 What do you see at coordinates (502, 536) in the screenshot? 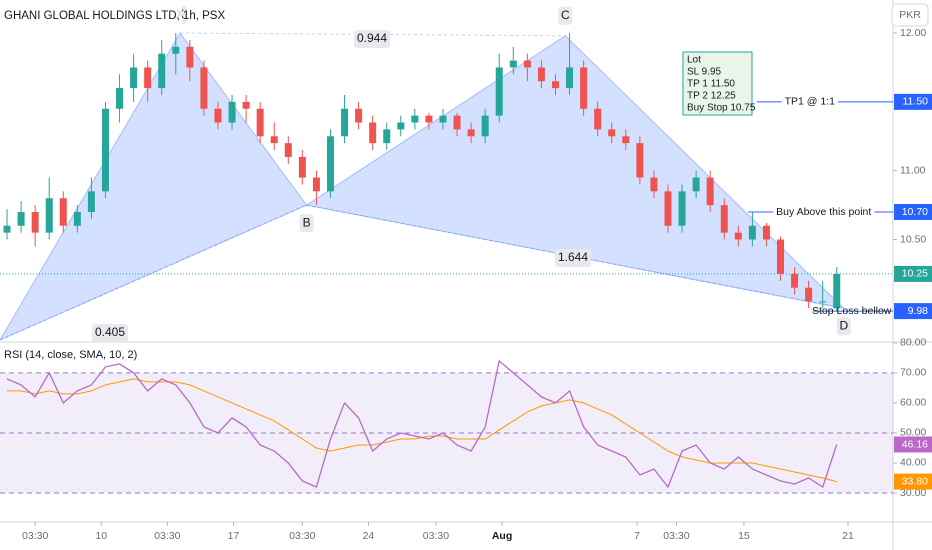
I see `x-tick-label: Aug` at bounding box center [502, 536].